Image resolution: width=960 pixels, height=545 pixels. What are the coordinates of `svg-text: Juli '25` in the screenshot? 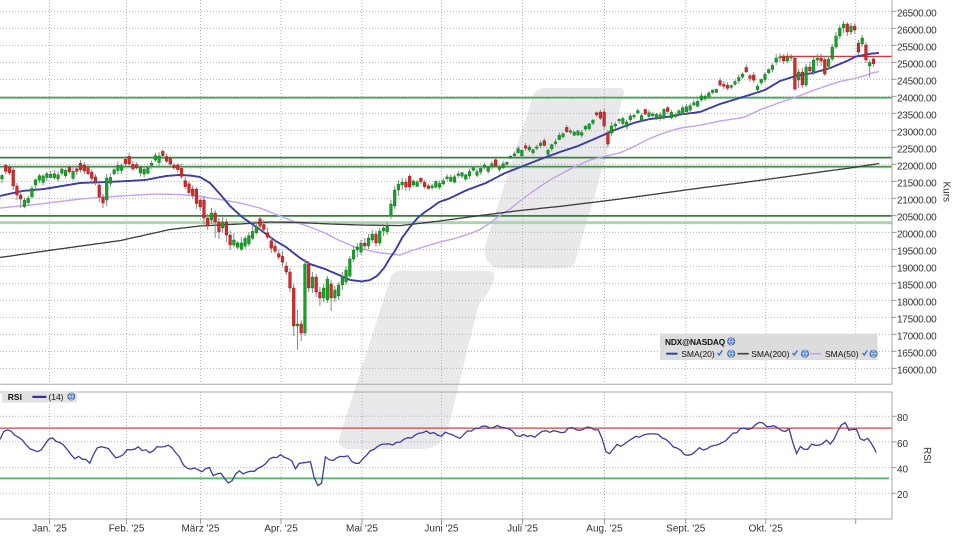 It's located at (522, 529).